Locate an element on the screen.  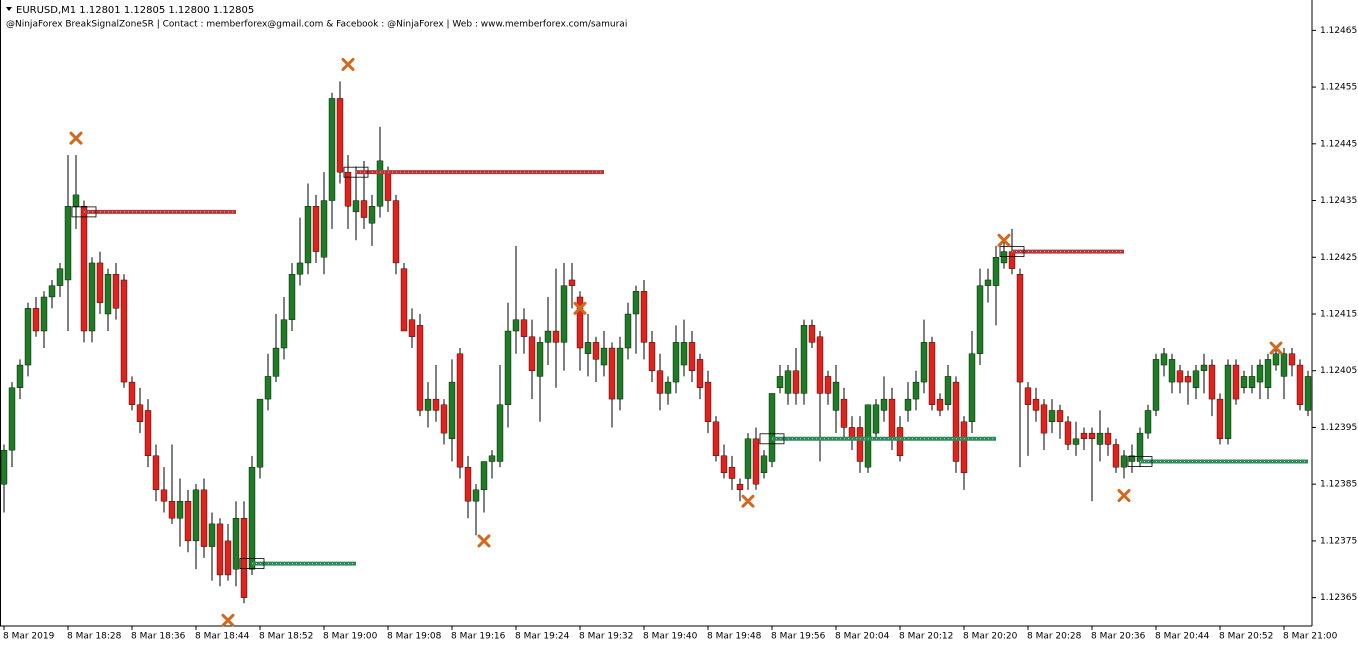
x-tick-label: 8 Mar 20:04 is located at coordinates (862, 637).